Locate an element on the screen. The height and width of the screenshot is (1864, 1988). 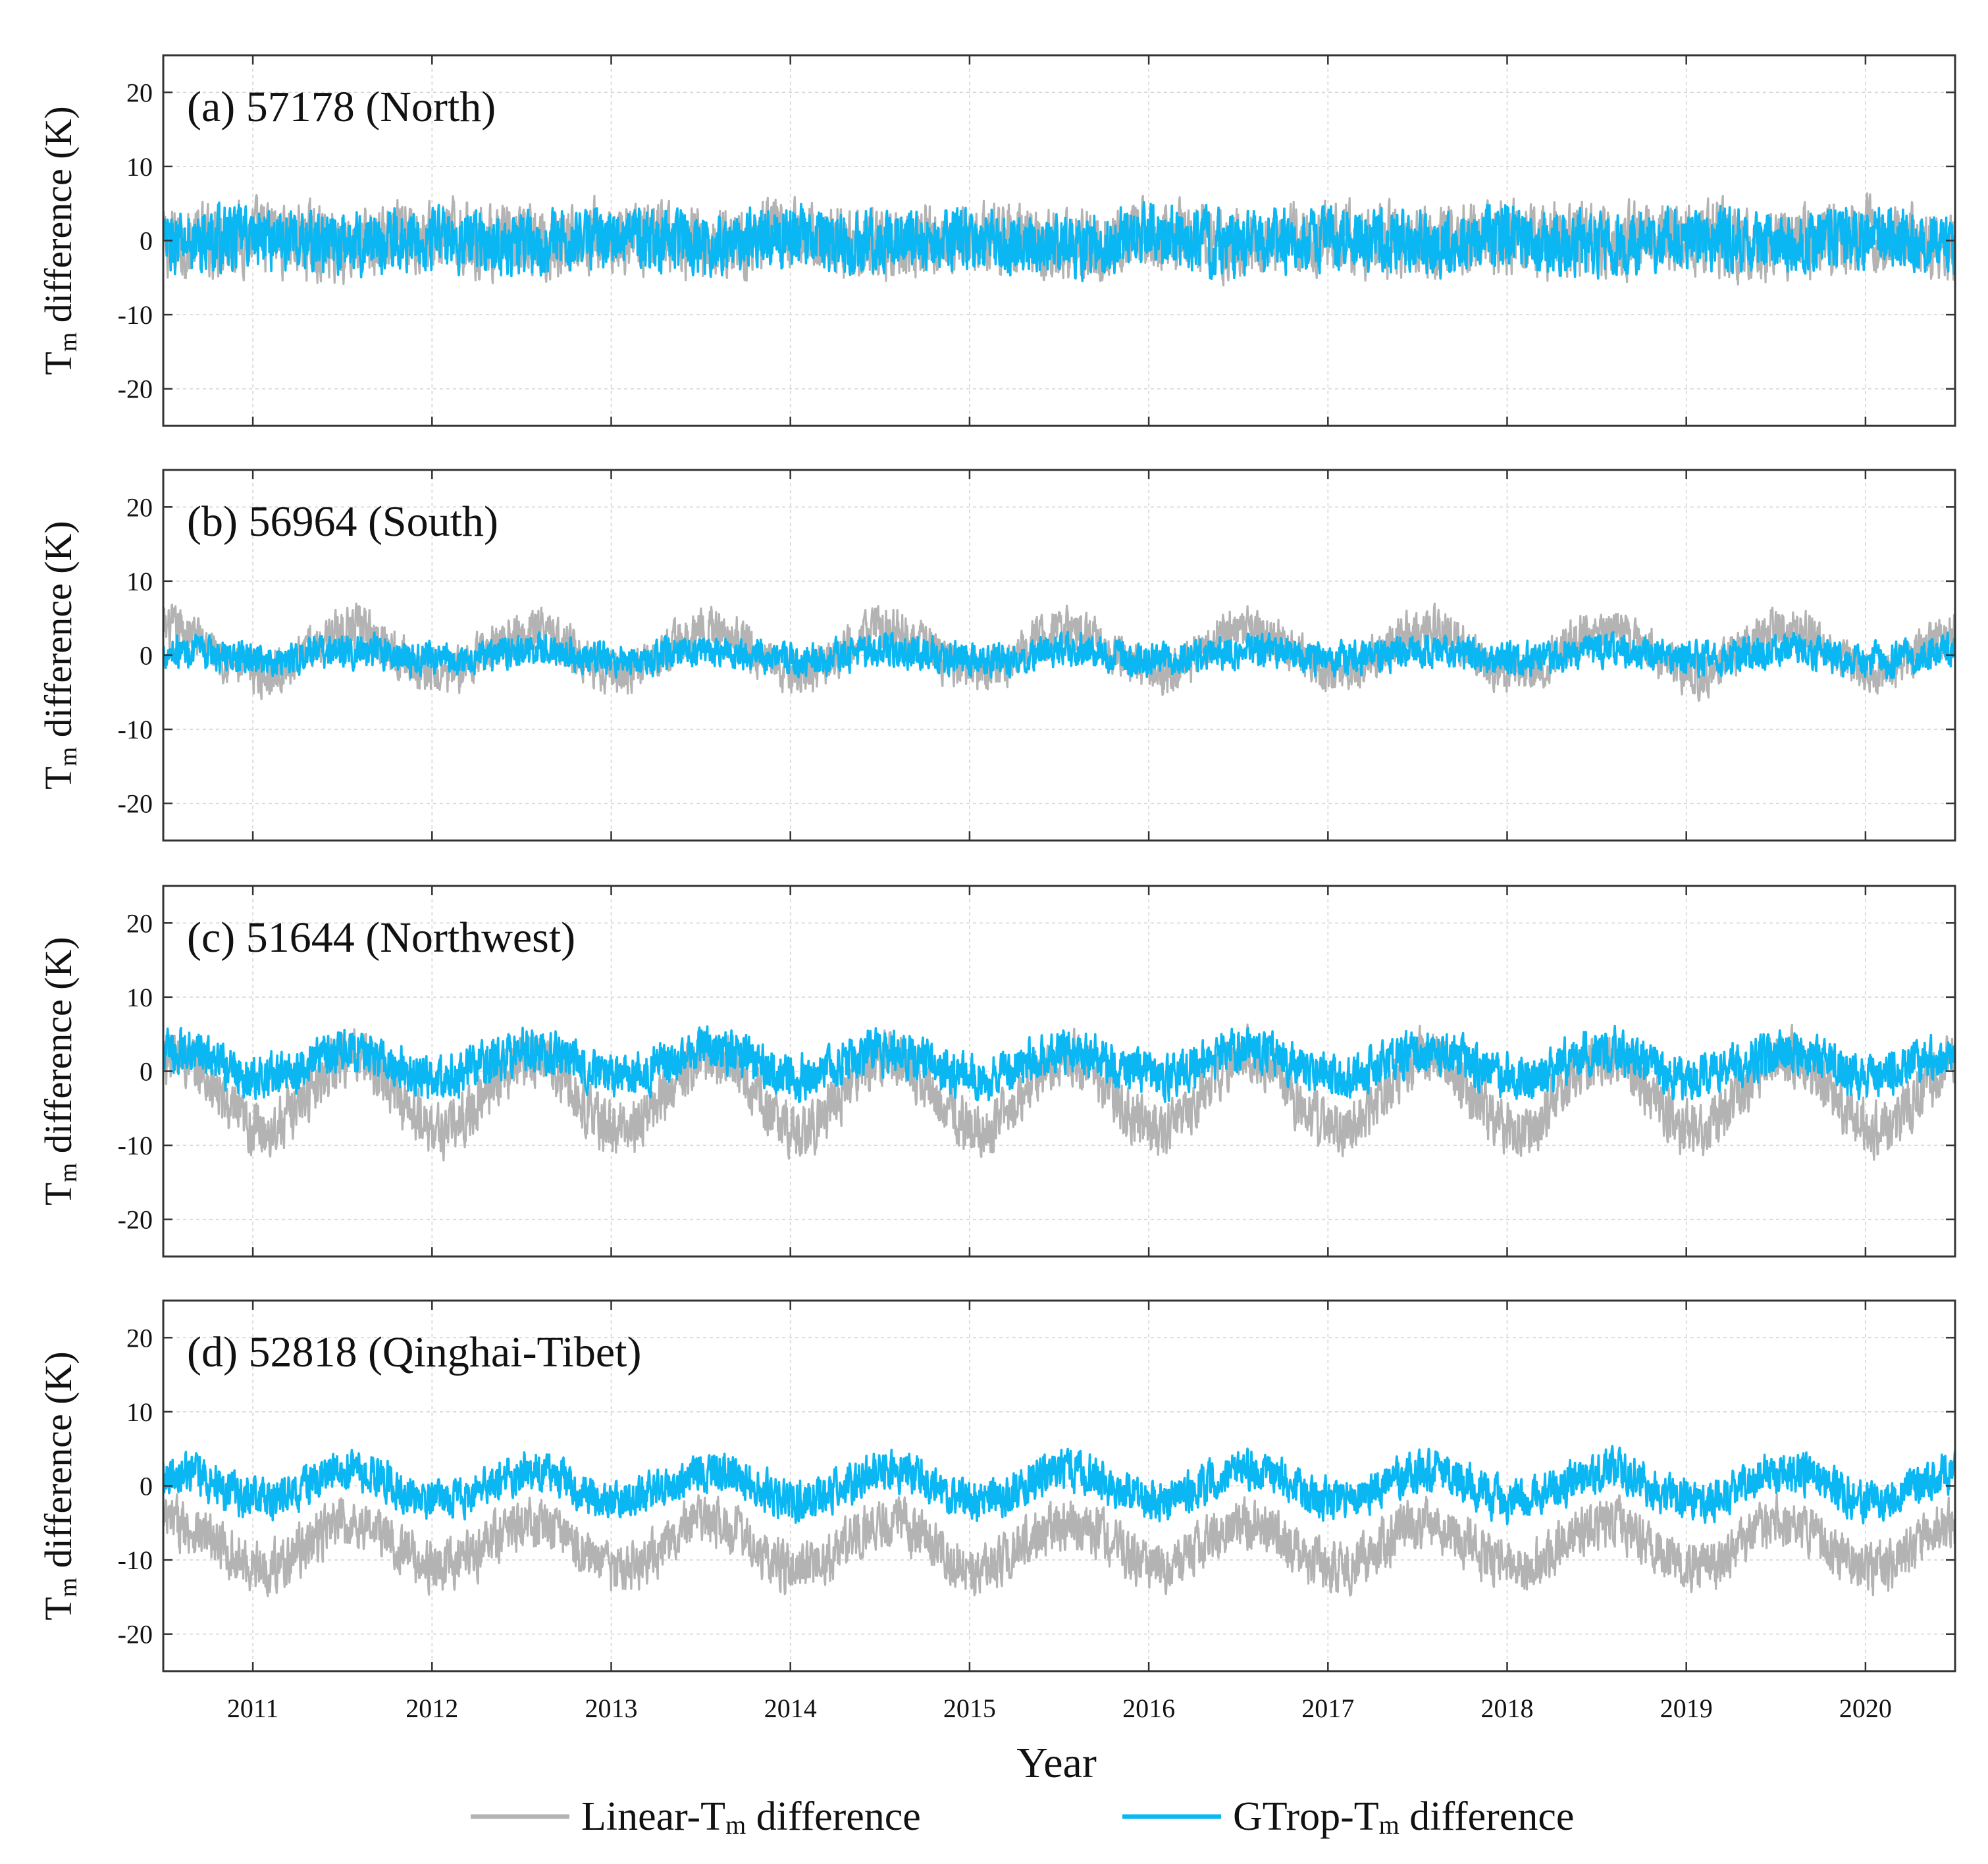
panel-title: (c) 51644 (Northwest) is located at coordinates (381, 938).